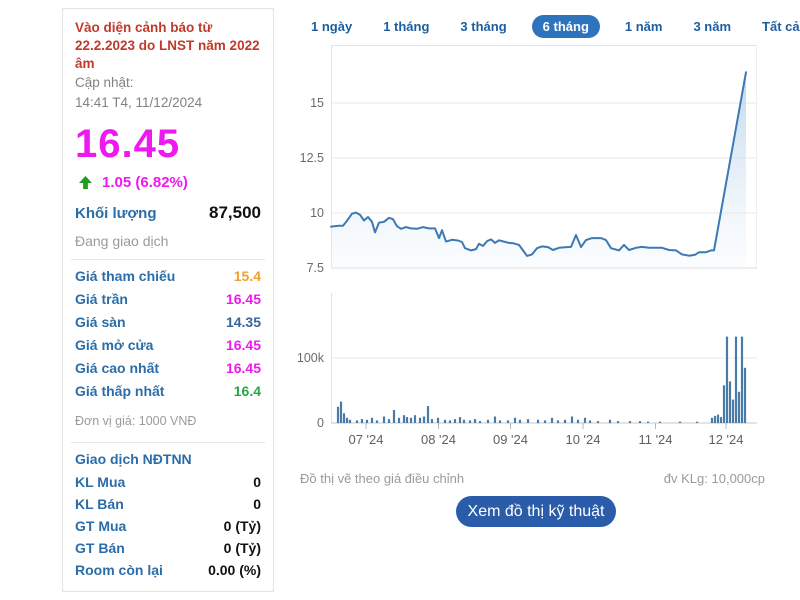 This screenshot has height=600, width=800. I want to click on price-info-row: Giá thấp nhất 16.4, so click(168, 394).